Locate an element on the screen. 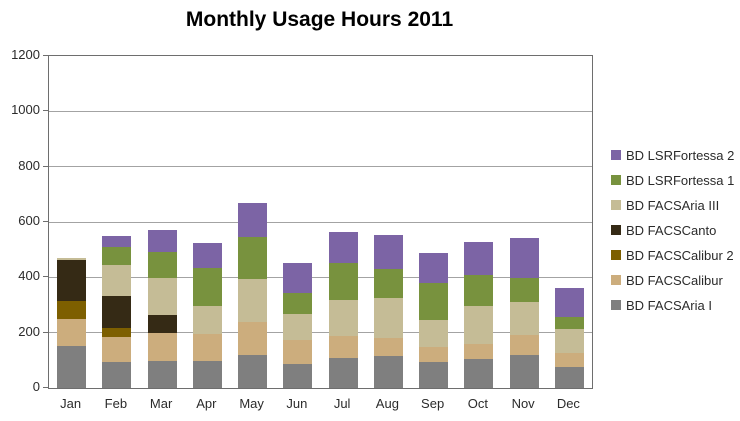 The width and height of the screenshot is (740, 421). legend-label: BD FACSCalibur is located at coordinates (674, 280).